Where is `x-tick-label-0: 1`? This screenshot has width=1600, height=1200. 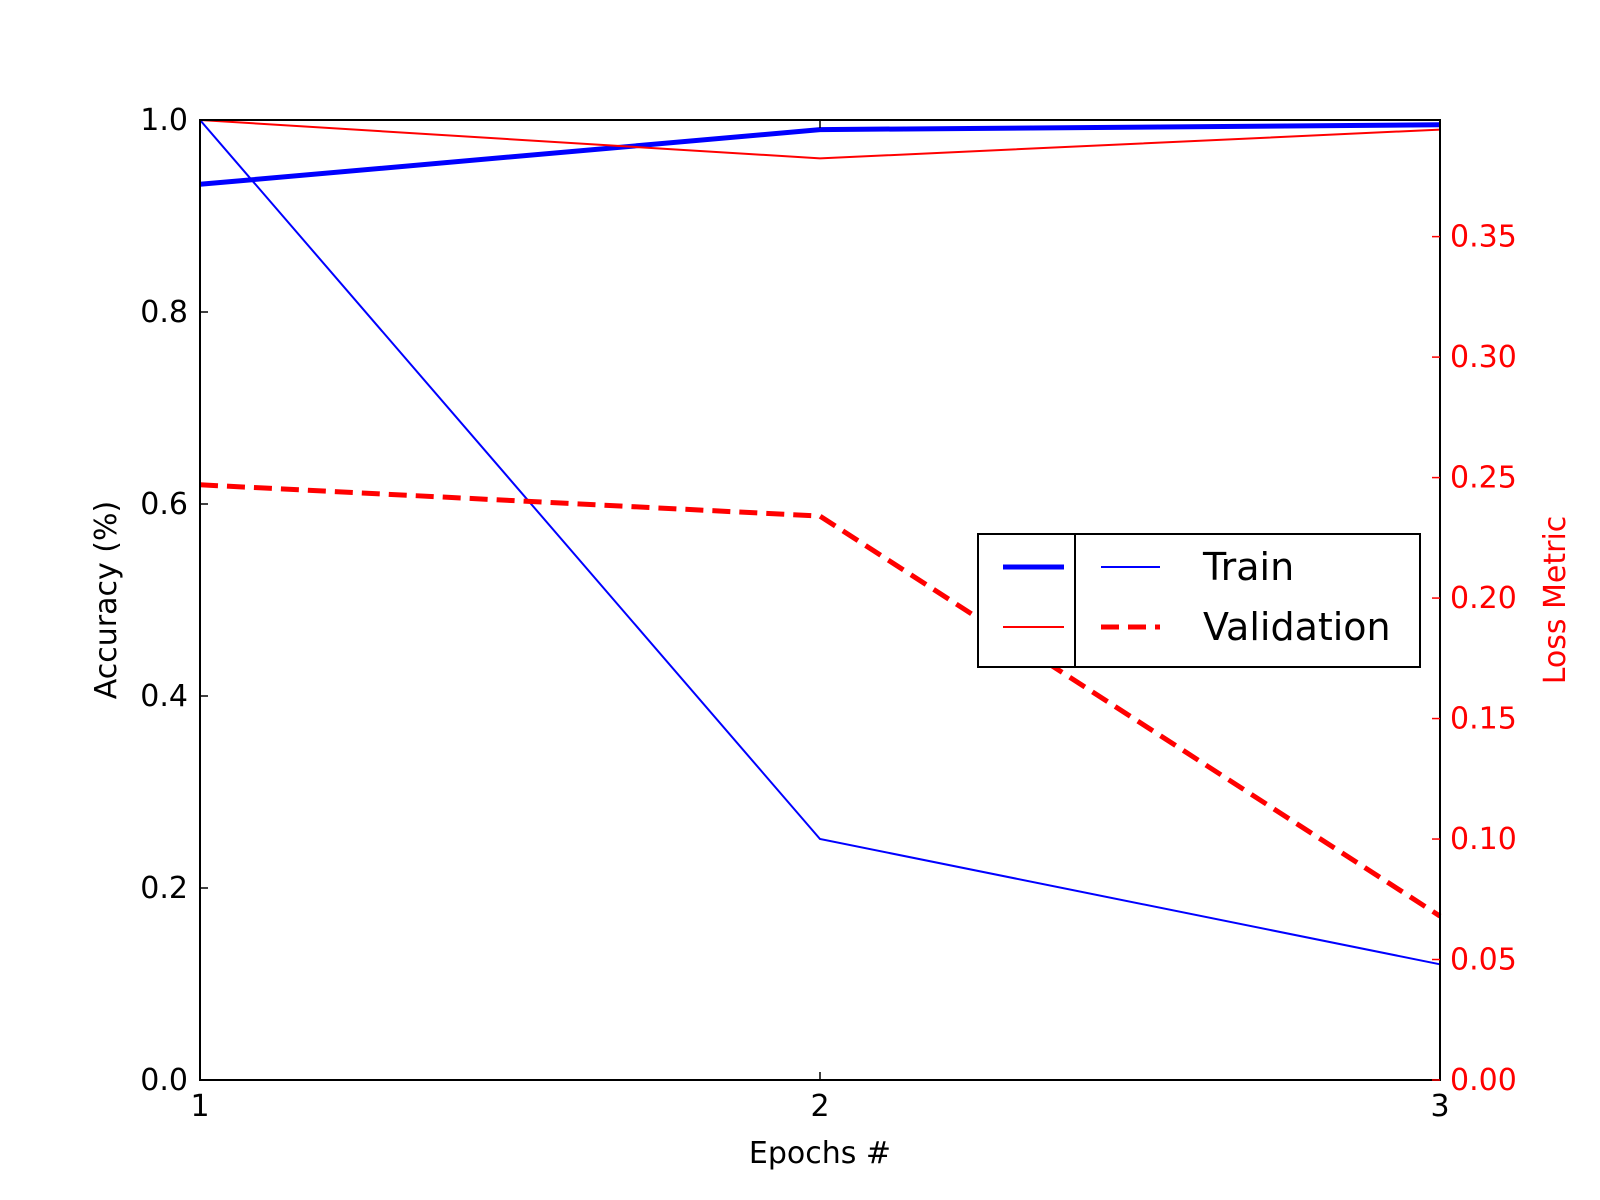
x-tick-label-0: 1 is located at coordinates (199, 1106).